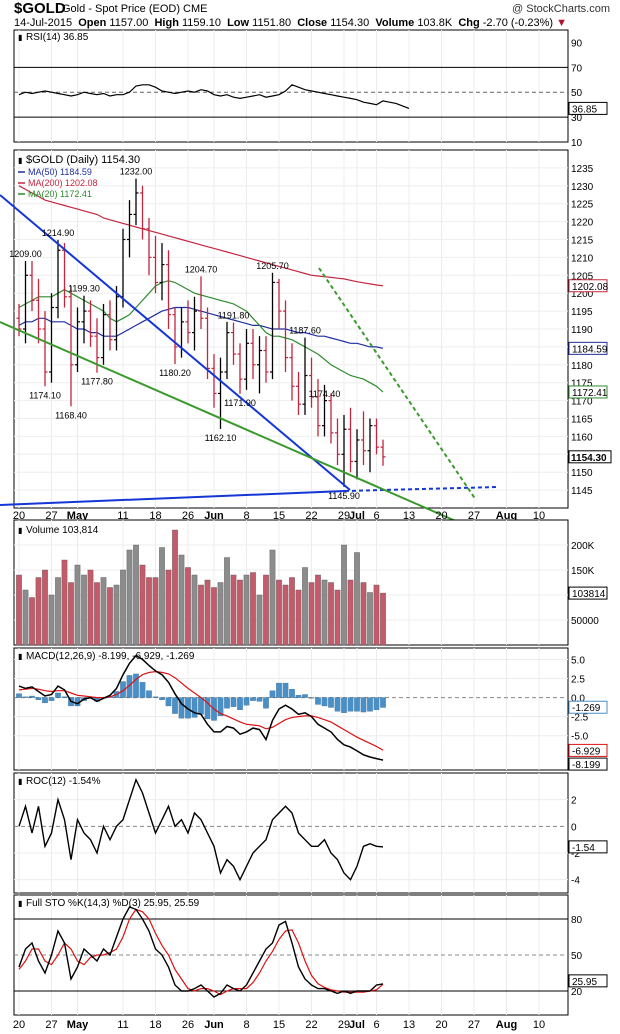 The height and width of the screenshot is (1034, 620). What do you see at coordinates (586, 708) in the screenshot?
I see `macd-hist-last-value: -1.269` at bounding box center [586, 708].